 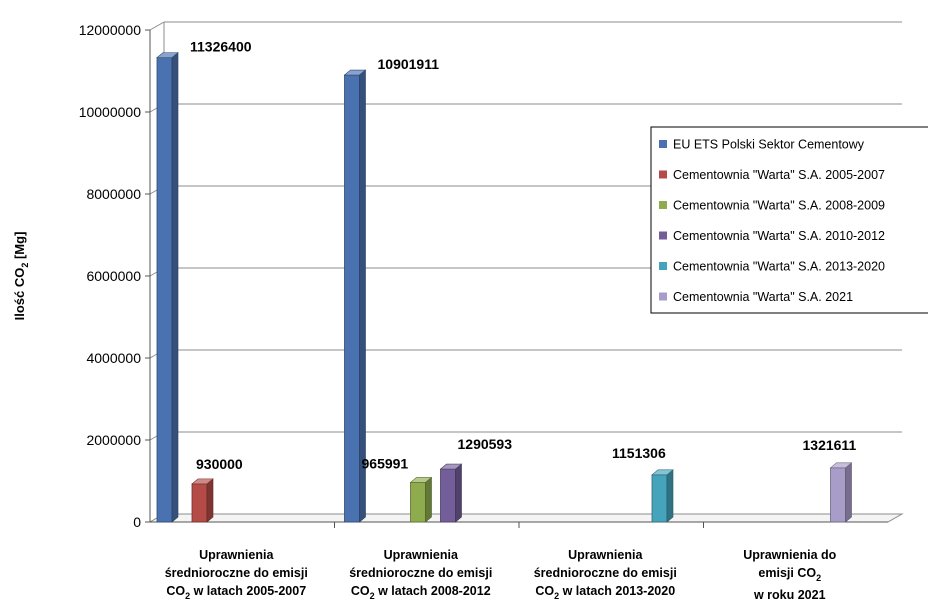 I want to click on y-axis-title: Ilość CO2​ [Mg], so click(x=21, y=276).